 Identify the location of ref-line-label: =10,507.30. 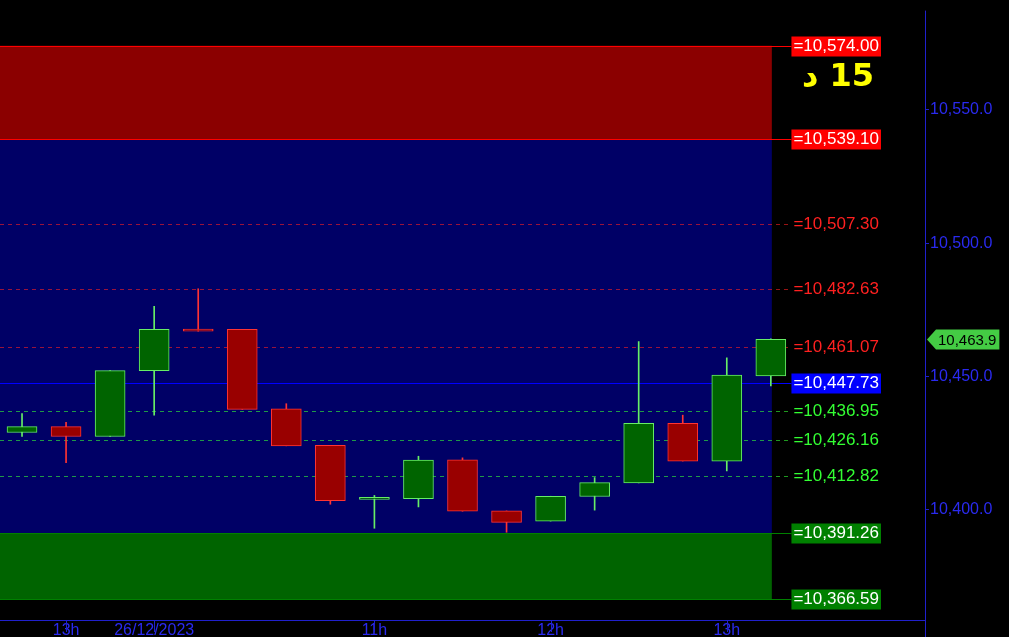
(836, 224).